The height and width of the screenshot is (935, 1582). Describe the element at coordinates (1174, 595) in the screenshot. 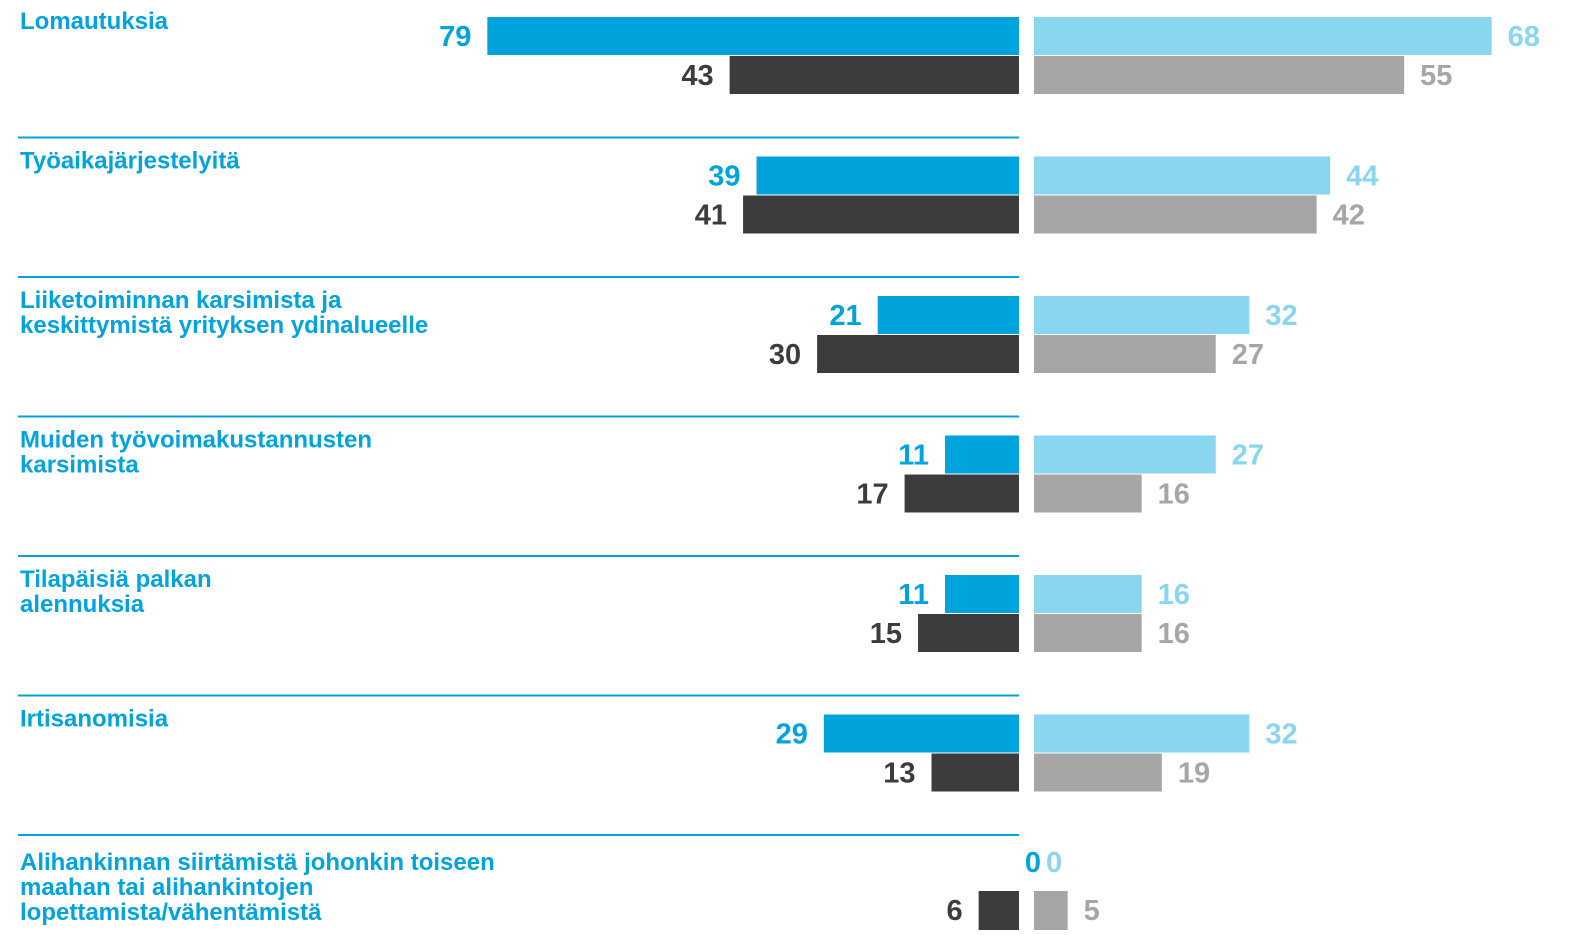

I see `value-label-right-top: 16` at that location.